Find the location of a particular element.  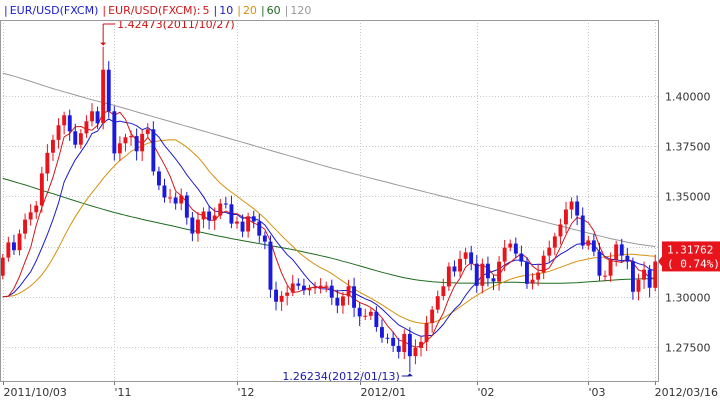

x-tick-label: '02 is located at coordinates (486, 392).